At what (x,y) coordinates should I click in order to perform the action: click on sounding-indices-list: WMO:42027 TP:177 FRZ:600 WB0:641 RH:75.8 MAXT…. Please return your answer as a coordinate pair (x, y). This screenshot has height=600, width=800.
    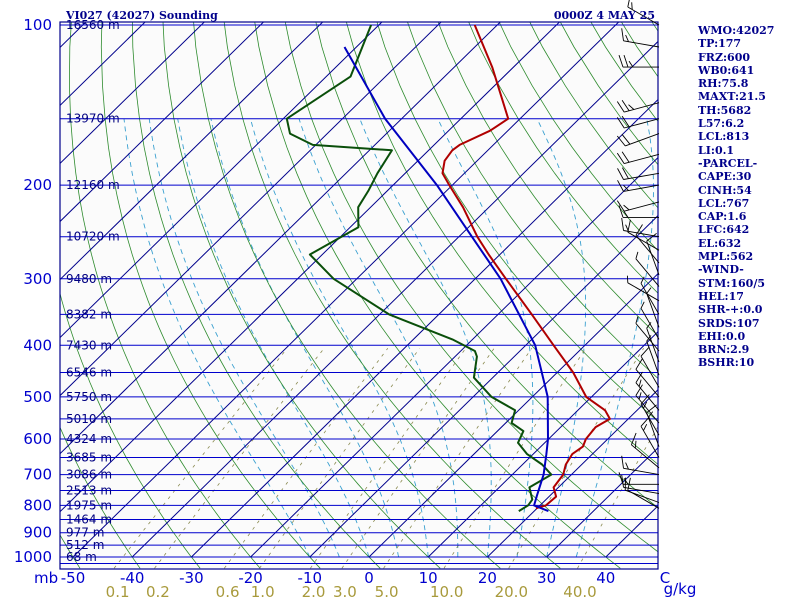
    Looking at the image, I should click on (748, 197).